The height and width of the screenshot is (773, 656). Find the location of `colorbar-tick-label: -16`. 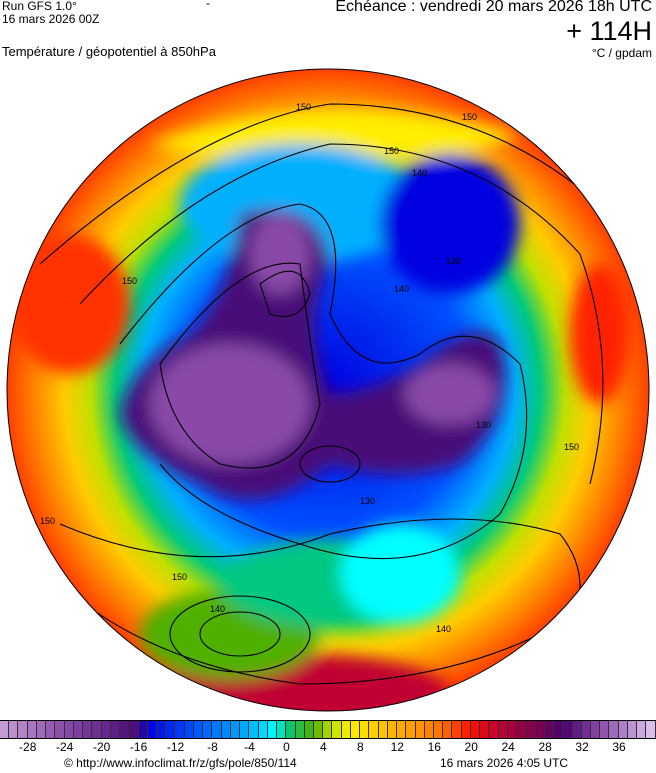

colorbar-tick-label: -16 is located at coordinates (138, 747).